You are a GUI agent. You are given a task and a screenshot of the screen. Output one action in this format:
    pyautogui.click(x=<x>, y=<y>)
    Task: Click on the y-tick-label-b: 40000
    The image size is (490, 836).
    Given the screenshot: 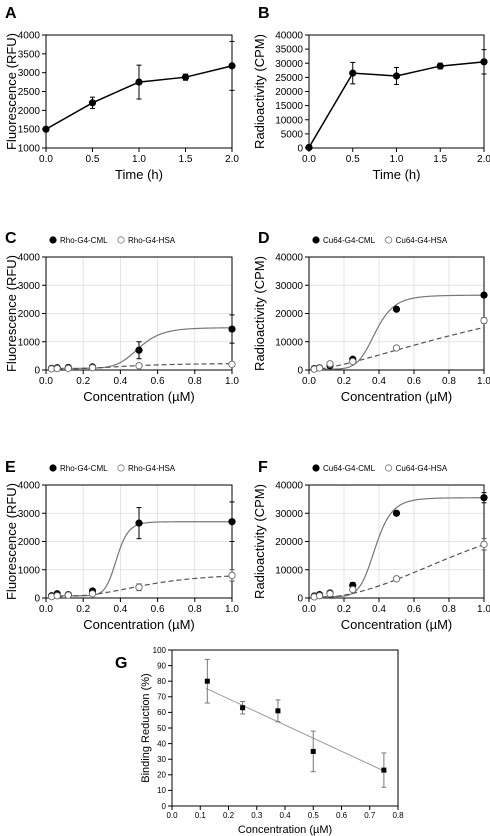 What is the action you would take?
    pyautogui.click(x=289, y=36)
    